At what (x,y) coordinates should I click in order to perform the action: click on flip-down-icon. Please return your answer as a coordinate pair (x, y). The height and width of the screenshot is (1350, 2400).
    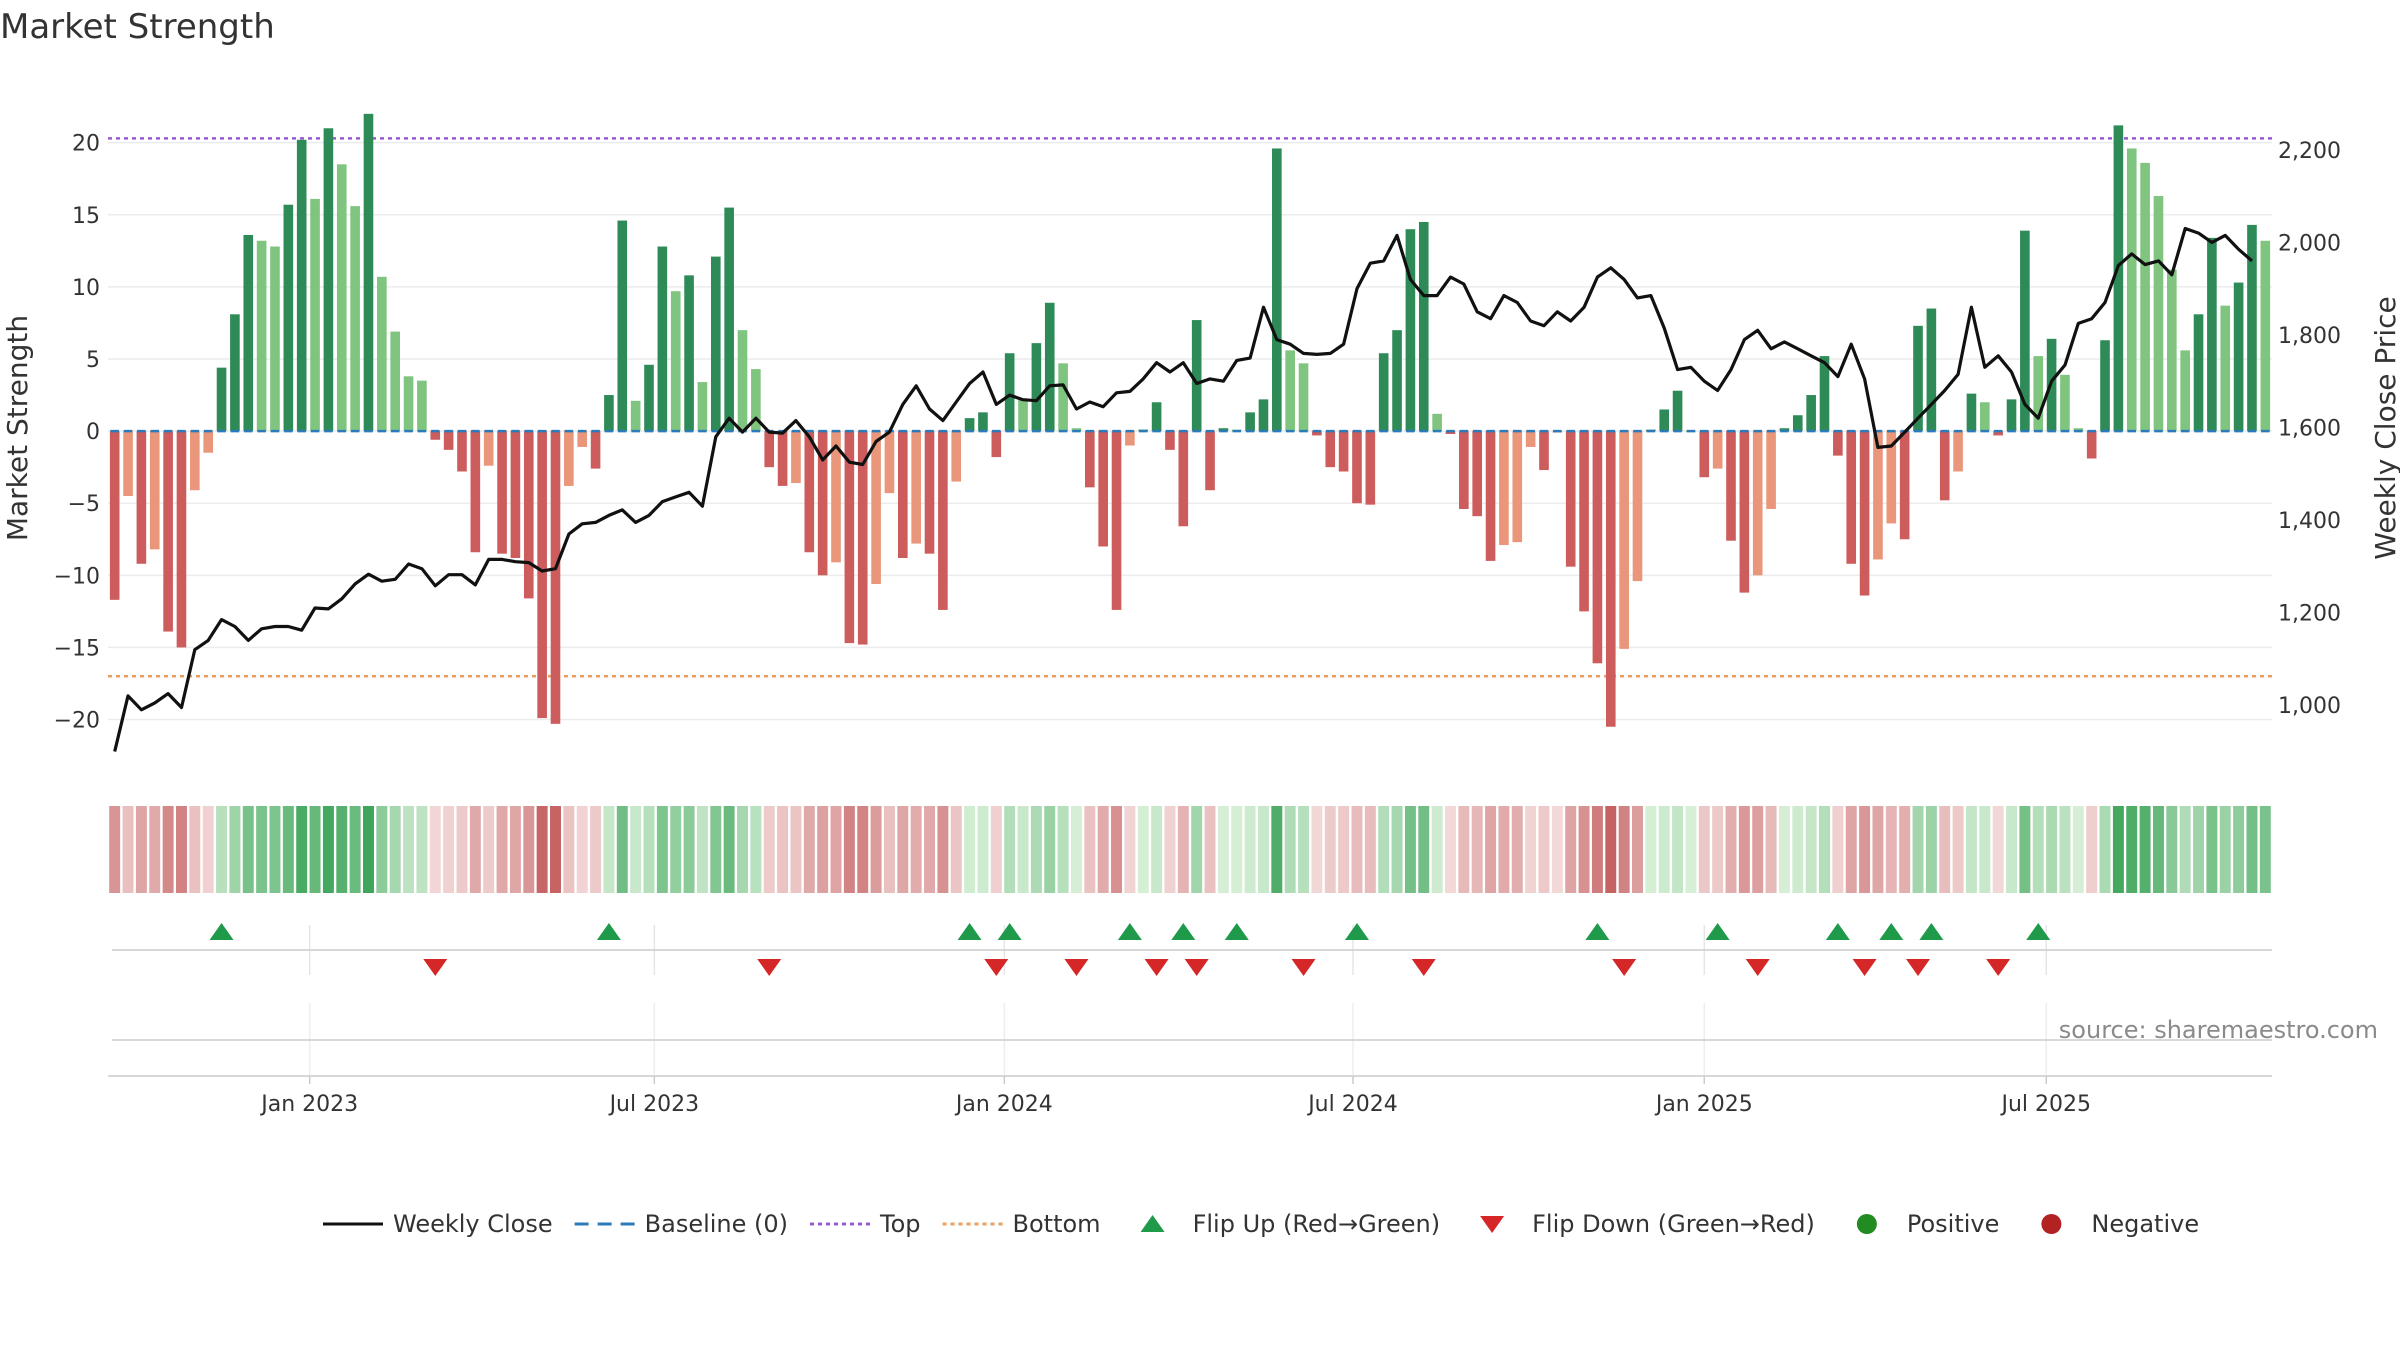
    Looking at the image, I should click on (1492, 1224).